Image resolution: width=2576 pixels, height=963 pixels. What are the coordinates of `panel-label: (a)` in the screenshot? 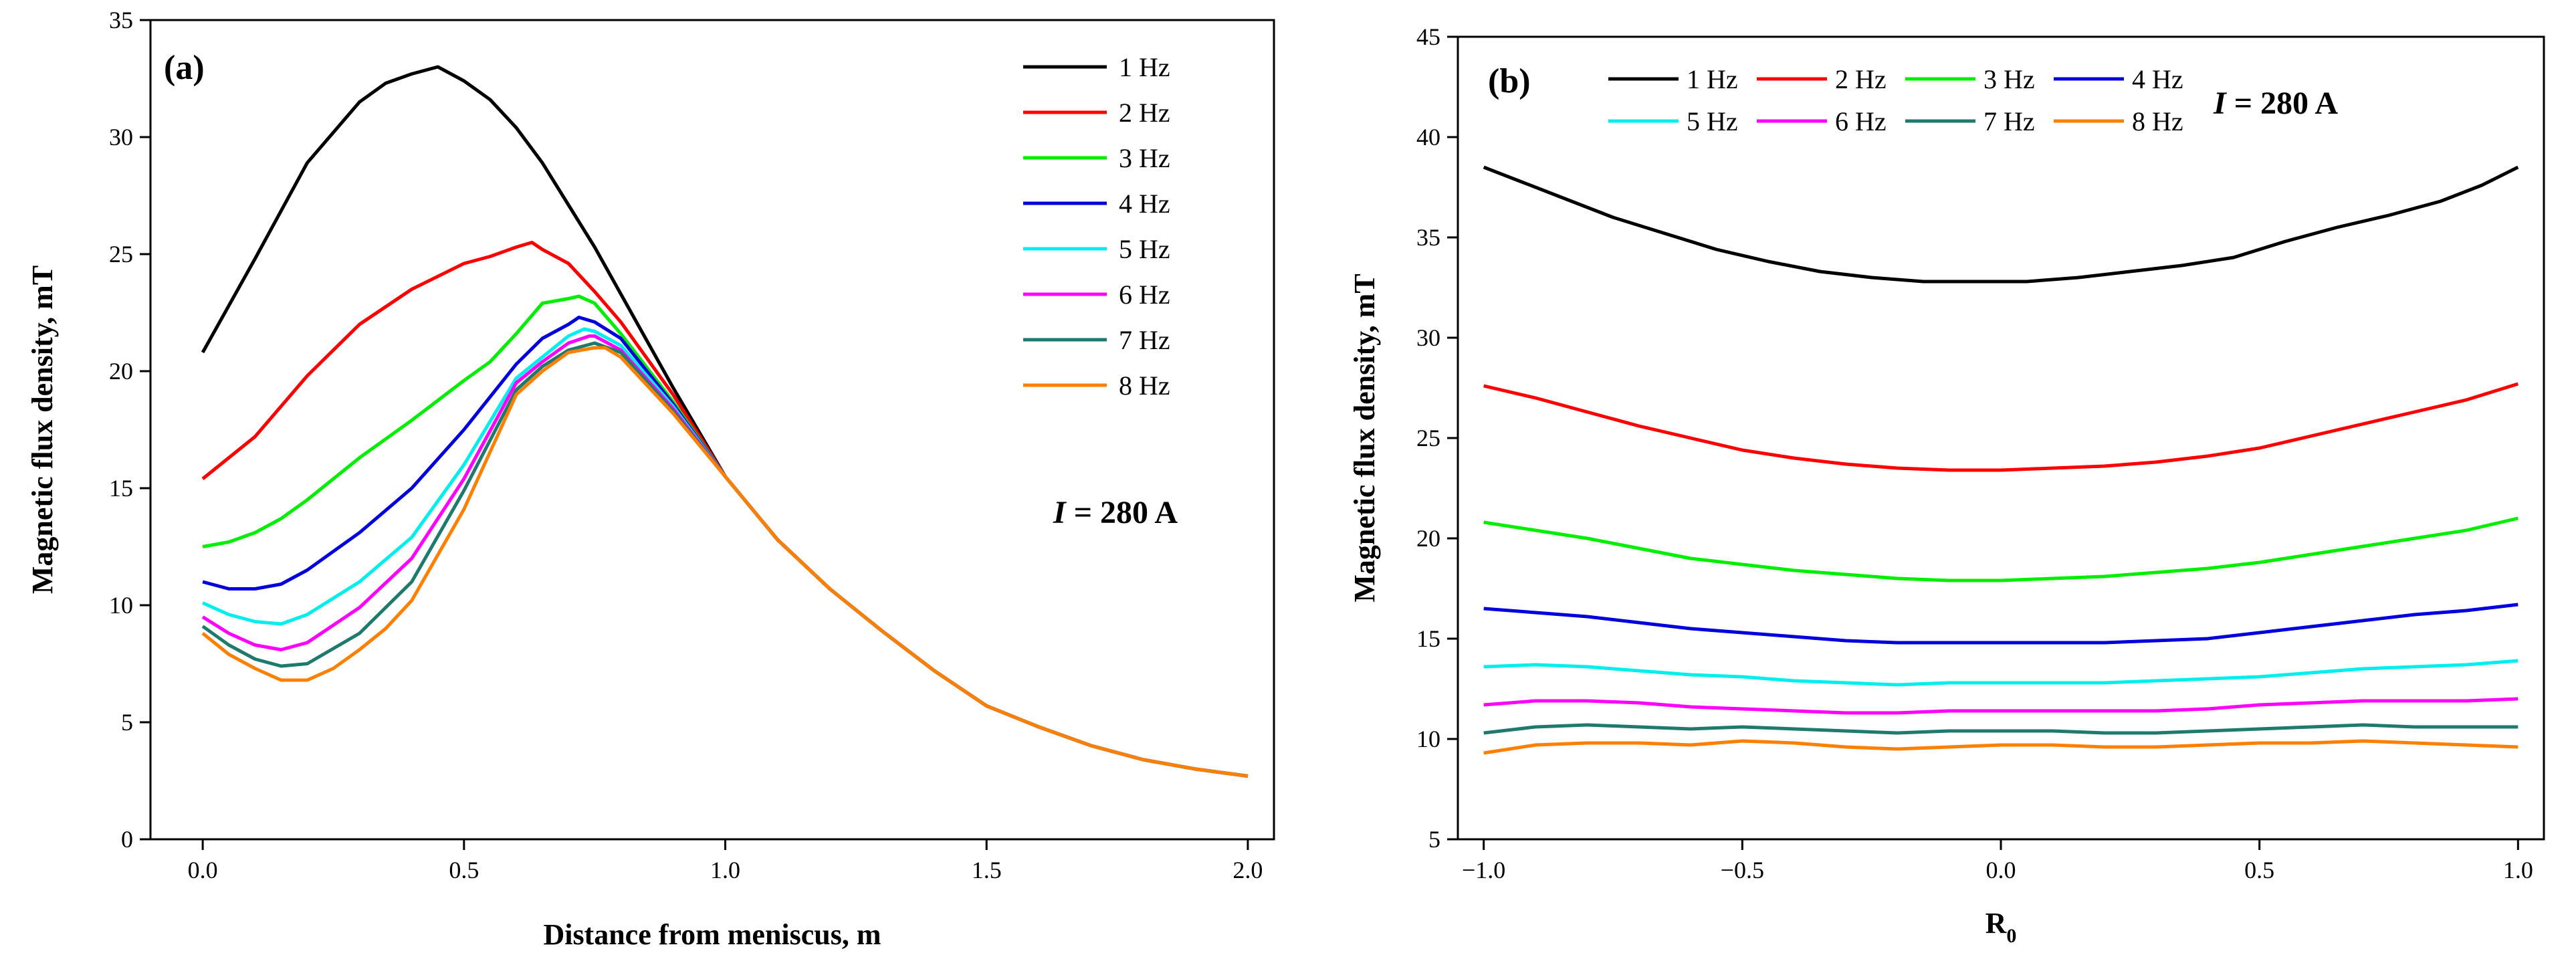 It's located at (184, 68).